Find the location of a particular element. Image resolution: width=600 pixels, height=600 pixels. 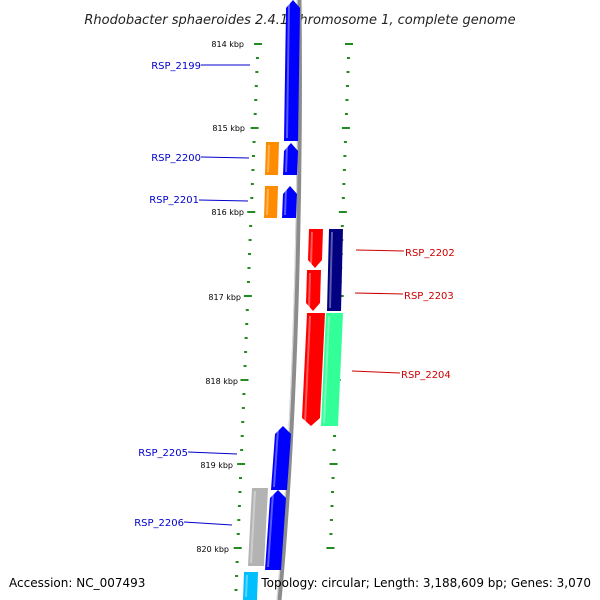

gene-label: RSP_2200 is located at coordinates (176, 158).